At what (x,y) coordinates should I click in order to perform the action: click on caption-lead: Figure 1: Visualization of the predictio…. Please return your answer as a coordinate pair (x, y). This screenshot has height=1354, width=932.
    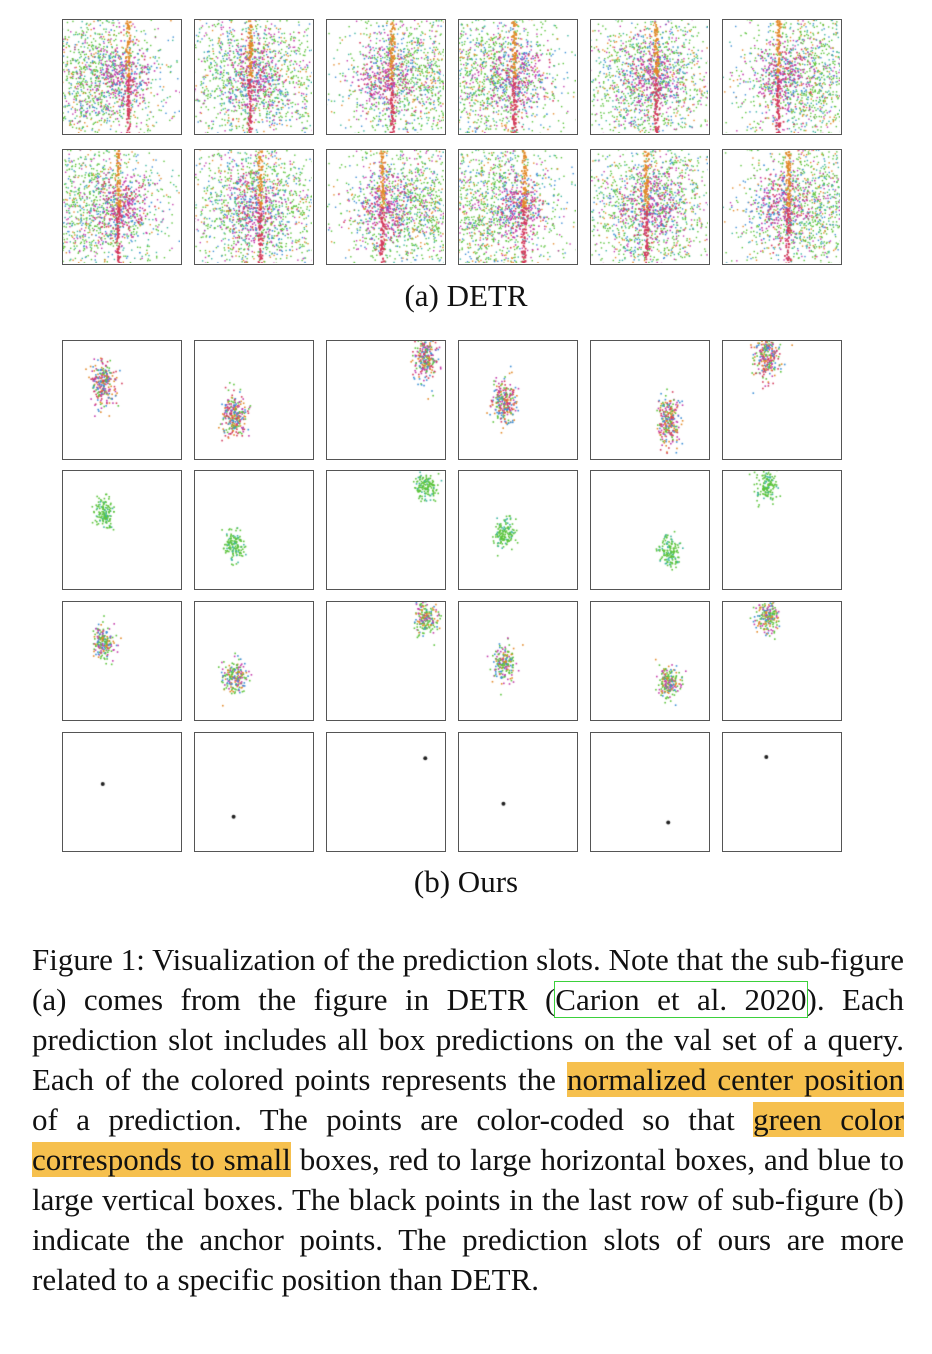
    Looking at the image, I should click on (468, 979).